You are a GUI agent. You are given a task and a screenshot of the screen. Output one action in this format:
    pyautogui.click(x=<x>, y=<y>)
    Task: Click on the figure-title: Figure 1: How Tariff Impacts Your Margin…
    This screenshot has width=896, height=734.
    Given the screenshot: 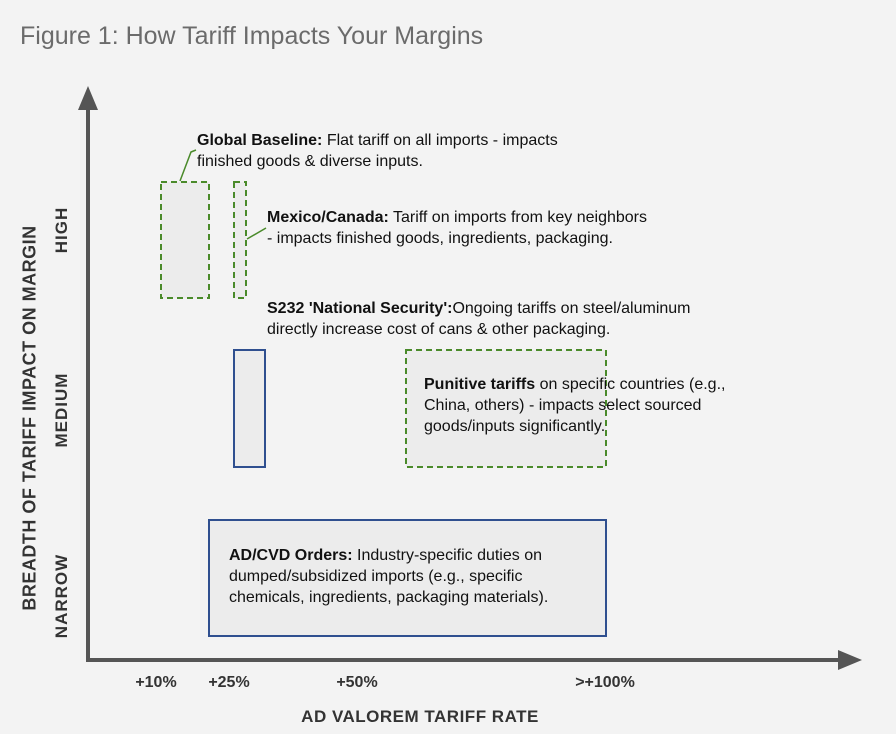 What is the action you would take?
    pyautogui.click(x=252, y=36)
    